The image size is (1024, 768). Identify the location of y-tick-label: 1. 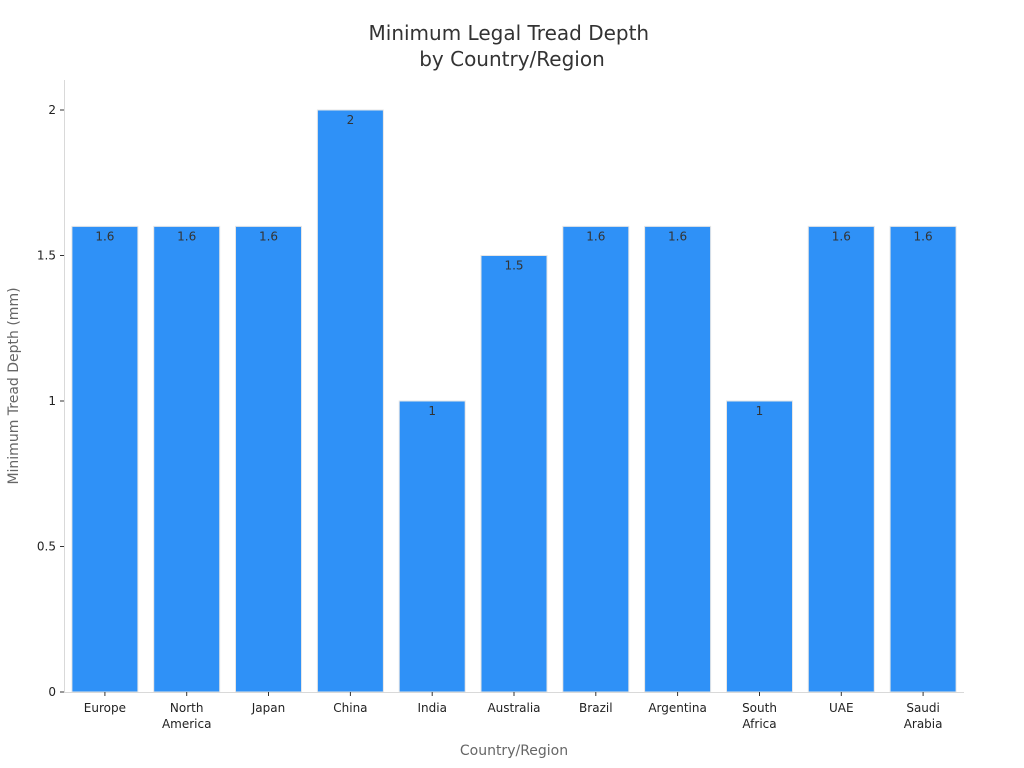
(52, 401).